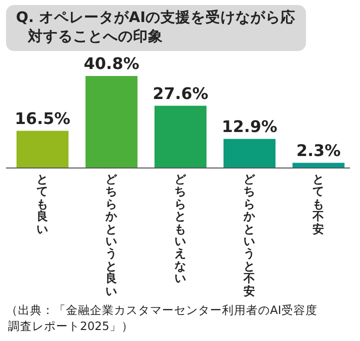 This screenshot has width=360, height=341. What do you see at coordinates (318, 150) in the screenshot?
I see `data-label: 2.3%` at bounding box center [318, 150].